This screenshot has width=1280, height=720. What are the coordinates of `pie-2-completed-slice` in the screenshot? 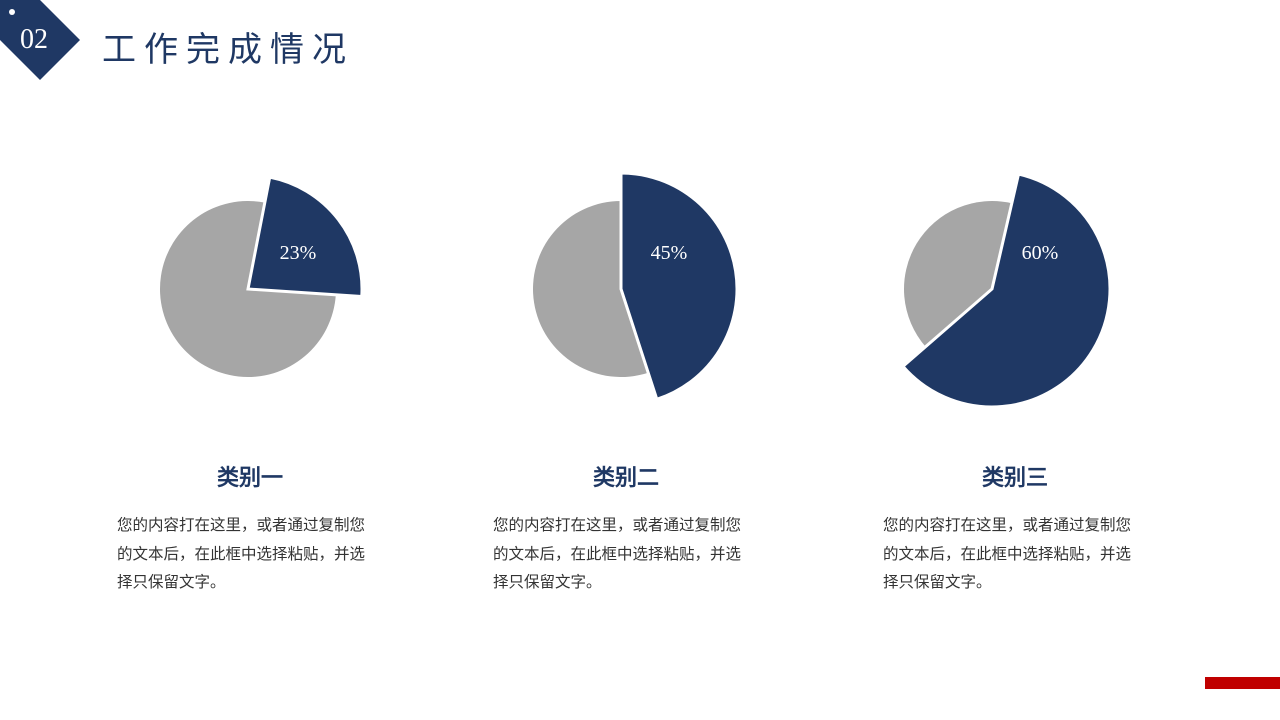 It's located at (679, 286).